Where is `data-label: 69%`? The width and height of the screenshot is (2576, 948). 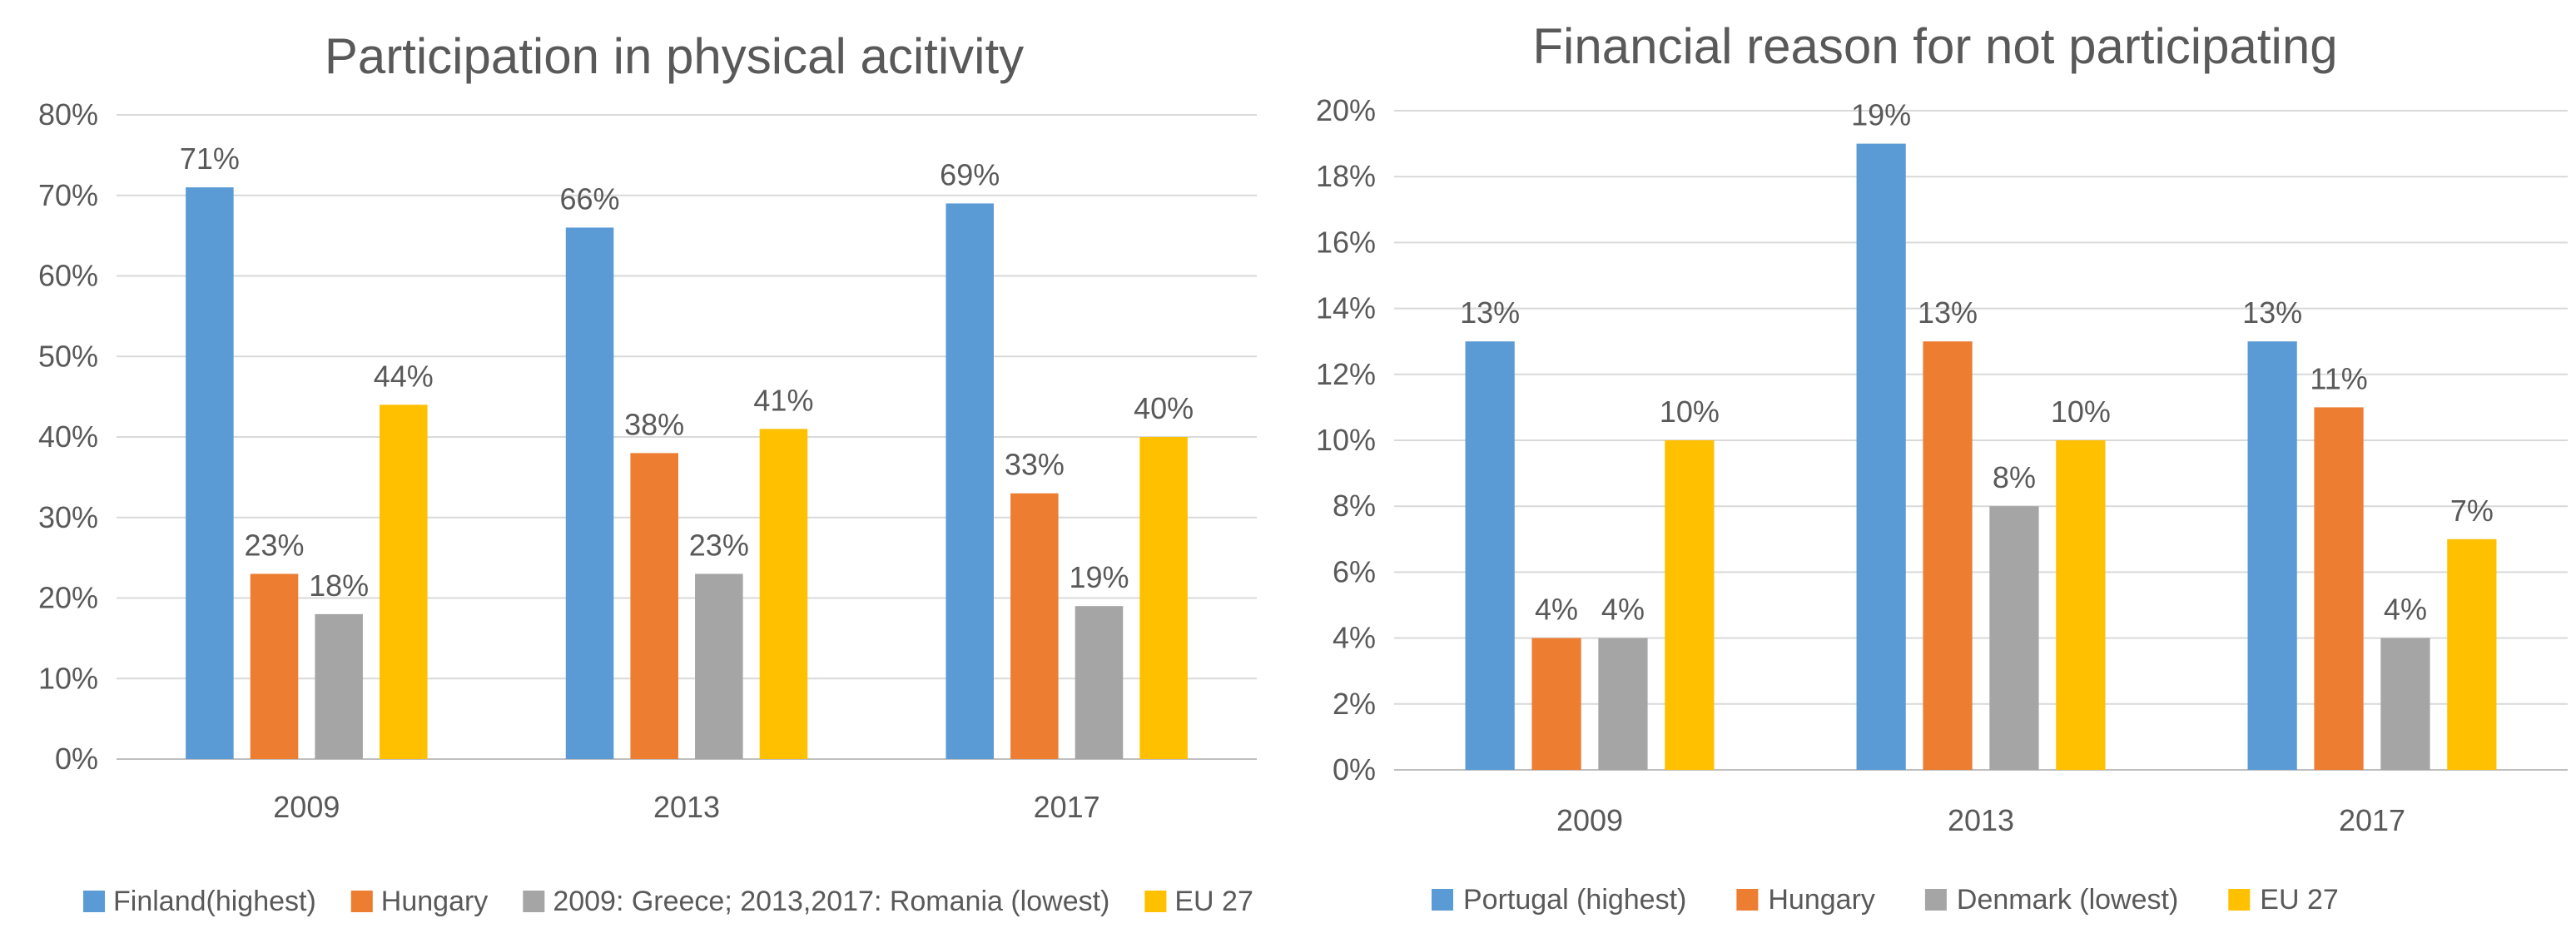 data-label: 69% is located at coordinates (970, 174).